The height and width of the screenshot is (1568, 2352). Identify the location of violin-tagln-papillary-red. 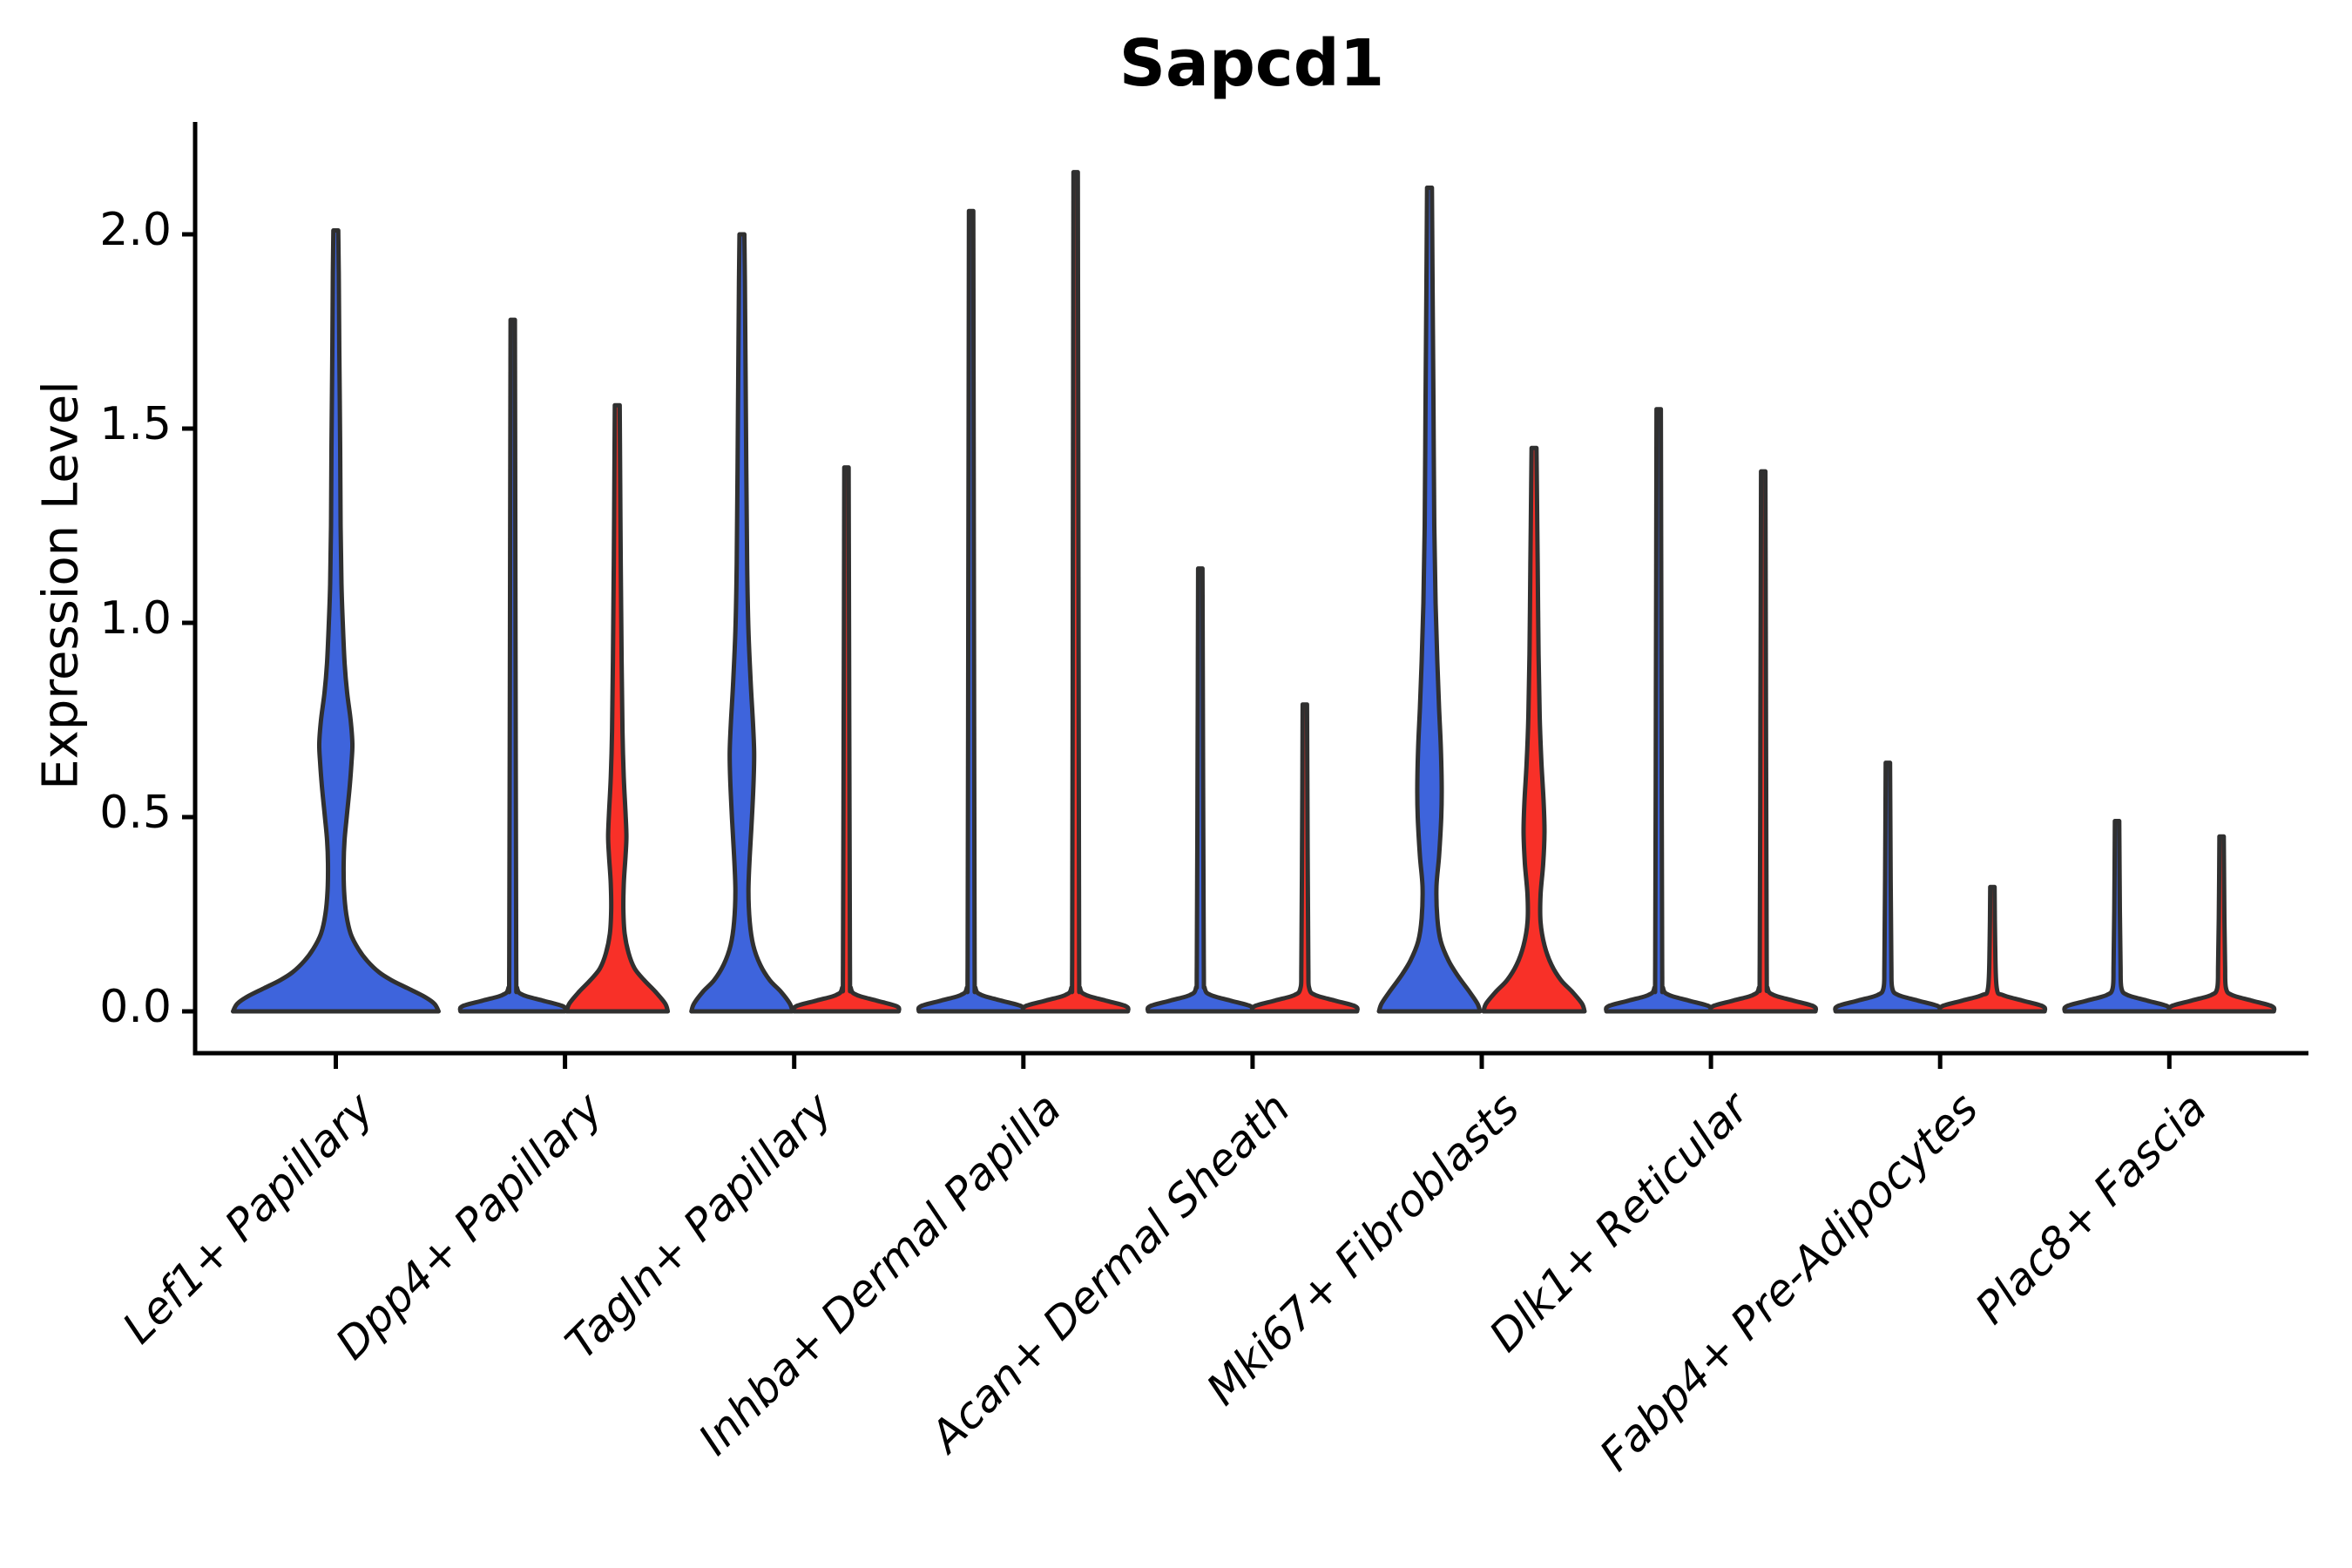
(846, 739).